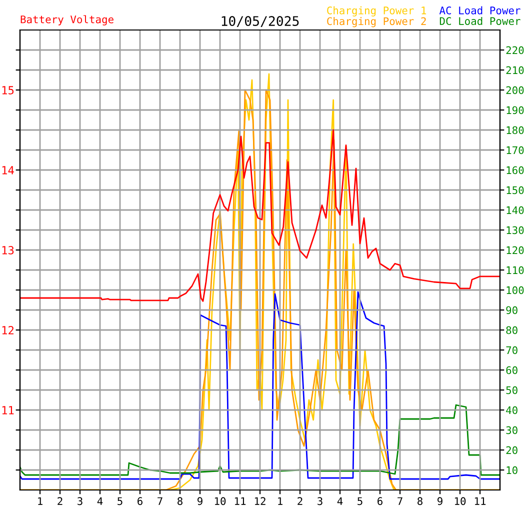 This screenshot has height=510, width=527. I want to click on y2-tick-label: 30, so click(512, 430).